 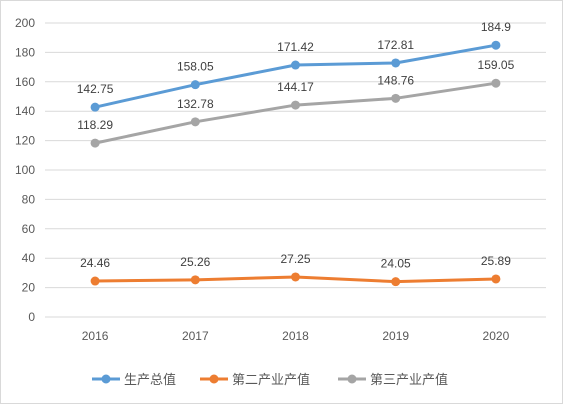 What do you see at coordinates (95, 89) in the screenshot?
I see `data-label: 142.75` at bounding box center [95, 89].